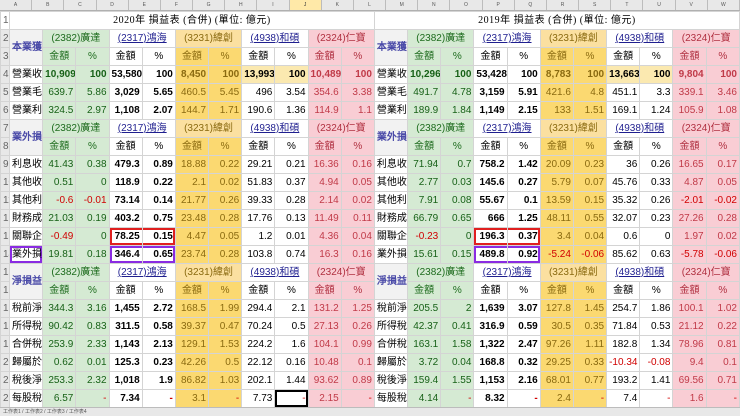 This screenshot has width=740, height=417. What do you see at coordinates (59, 326) in the screenshot?
I see `cell-amount: 90.42` at bounding box center [59, 326].